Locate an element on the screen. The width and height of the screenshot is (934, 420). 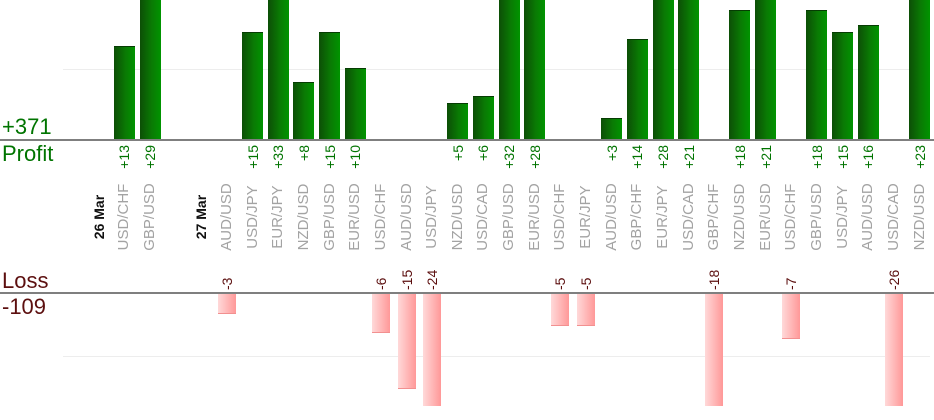
profit-value-label: +13 is located at coordinates (124, 157).